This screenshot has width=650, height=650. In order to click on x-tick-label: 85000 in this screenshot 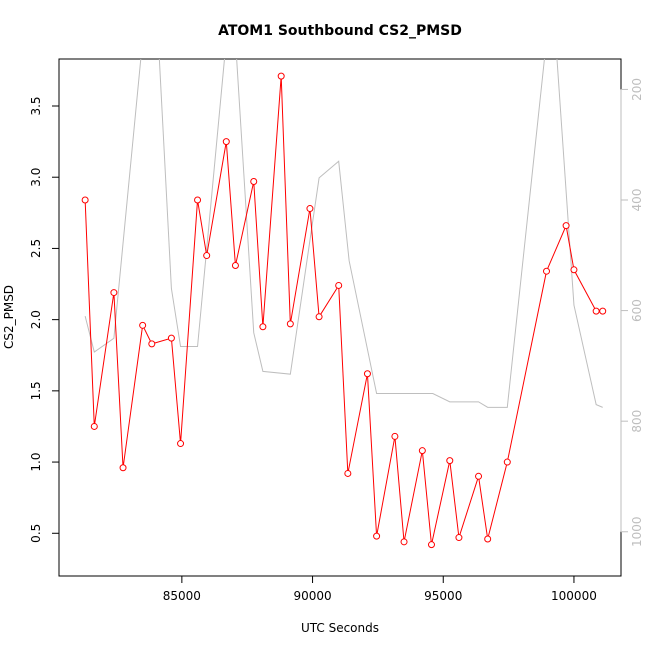, I will do `click(182, 596)`.